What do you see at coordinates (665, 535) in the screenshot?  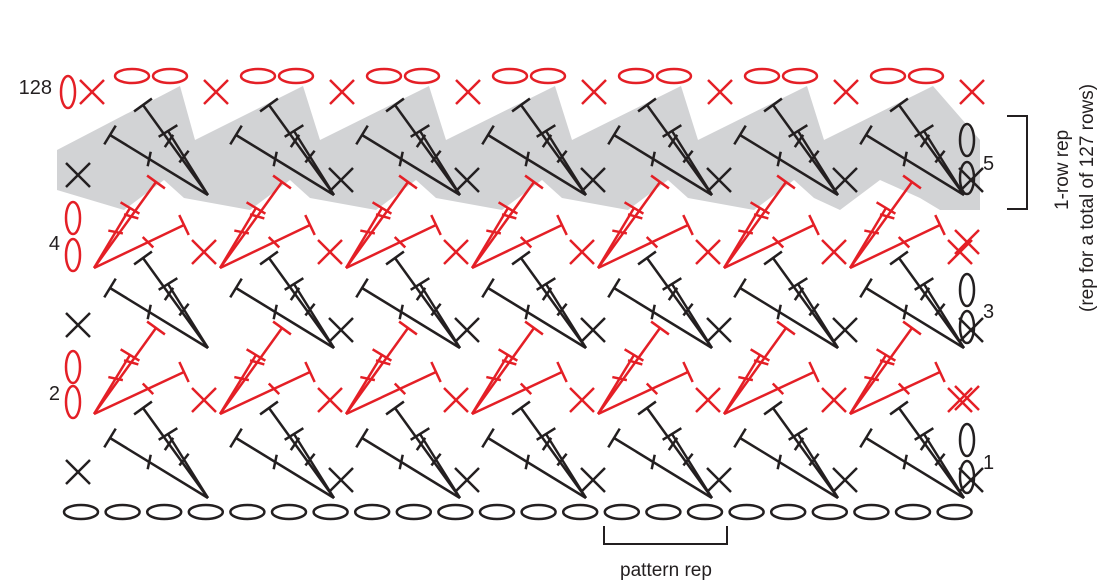 I see `pattern-rep-bracket` at bounding box center [665, 535].